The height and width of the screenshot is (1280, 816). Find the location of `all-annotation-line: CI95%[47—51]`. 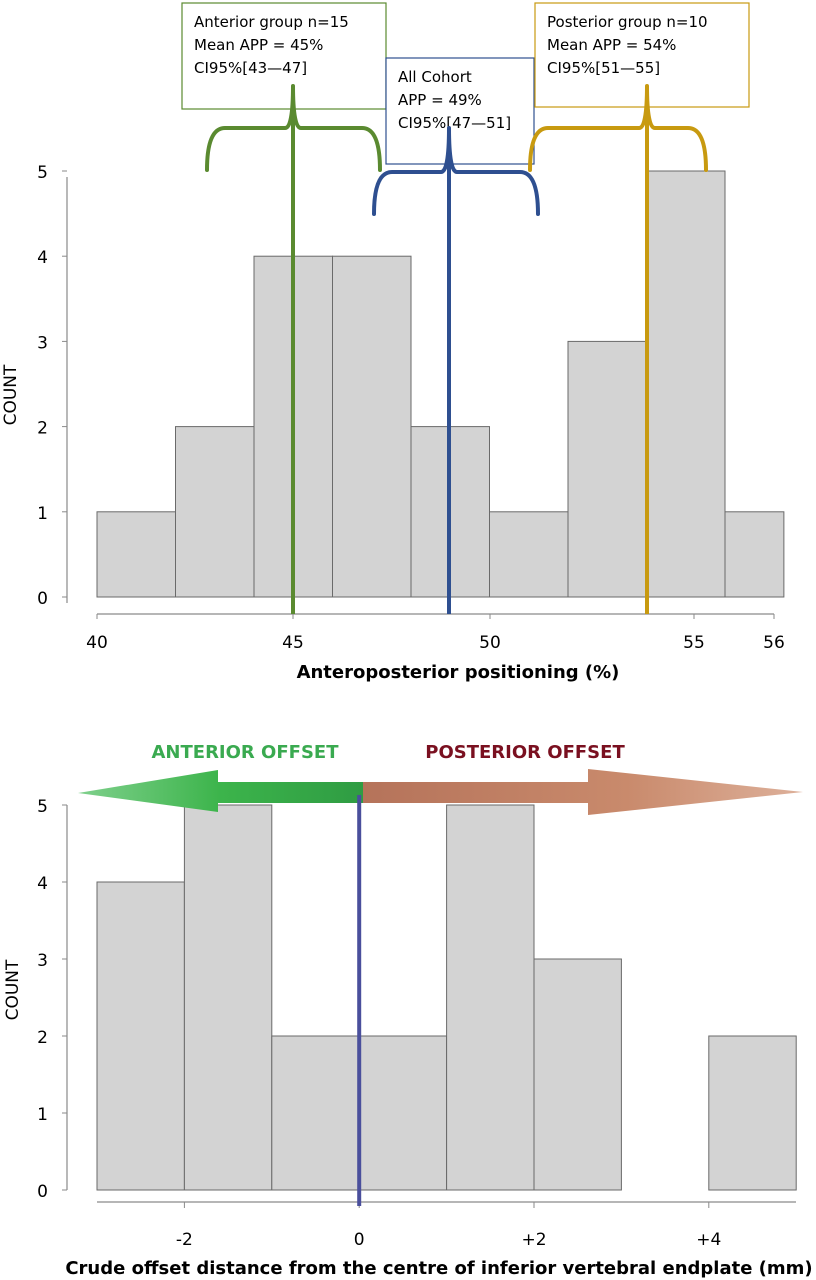

all-annotation-line: CI95%[47—51] is located at coordinates (454, 123).